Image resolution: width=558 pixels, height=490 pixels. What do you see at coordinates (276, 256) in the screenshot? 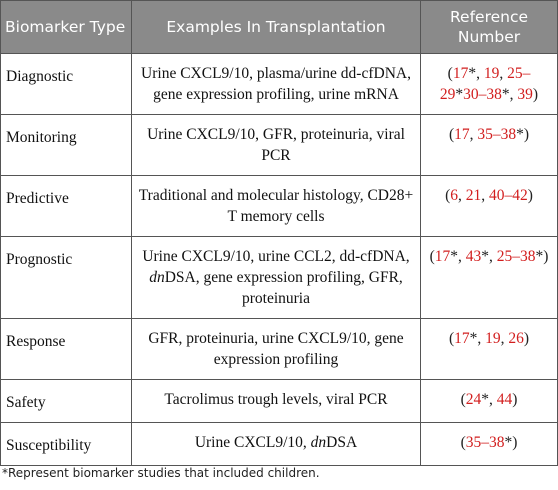
I see `example-text-segment: Urine CXCL9/10, urine CCL2, dd-cfDNA,` at bounding box center [276, 256].